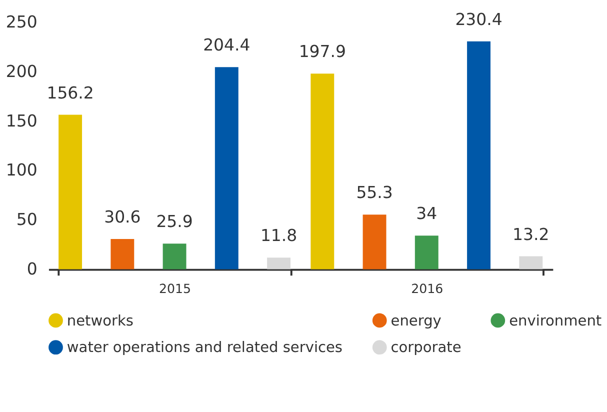  I want to click on x-tick-label: 2016, so click(427, 288).